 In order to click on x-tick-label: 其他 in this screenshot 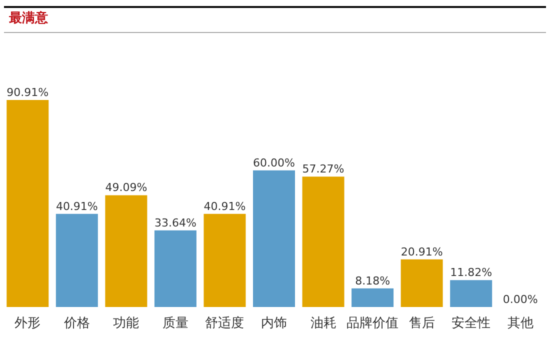, I will do `click(520, 323)`.